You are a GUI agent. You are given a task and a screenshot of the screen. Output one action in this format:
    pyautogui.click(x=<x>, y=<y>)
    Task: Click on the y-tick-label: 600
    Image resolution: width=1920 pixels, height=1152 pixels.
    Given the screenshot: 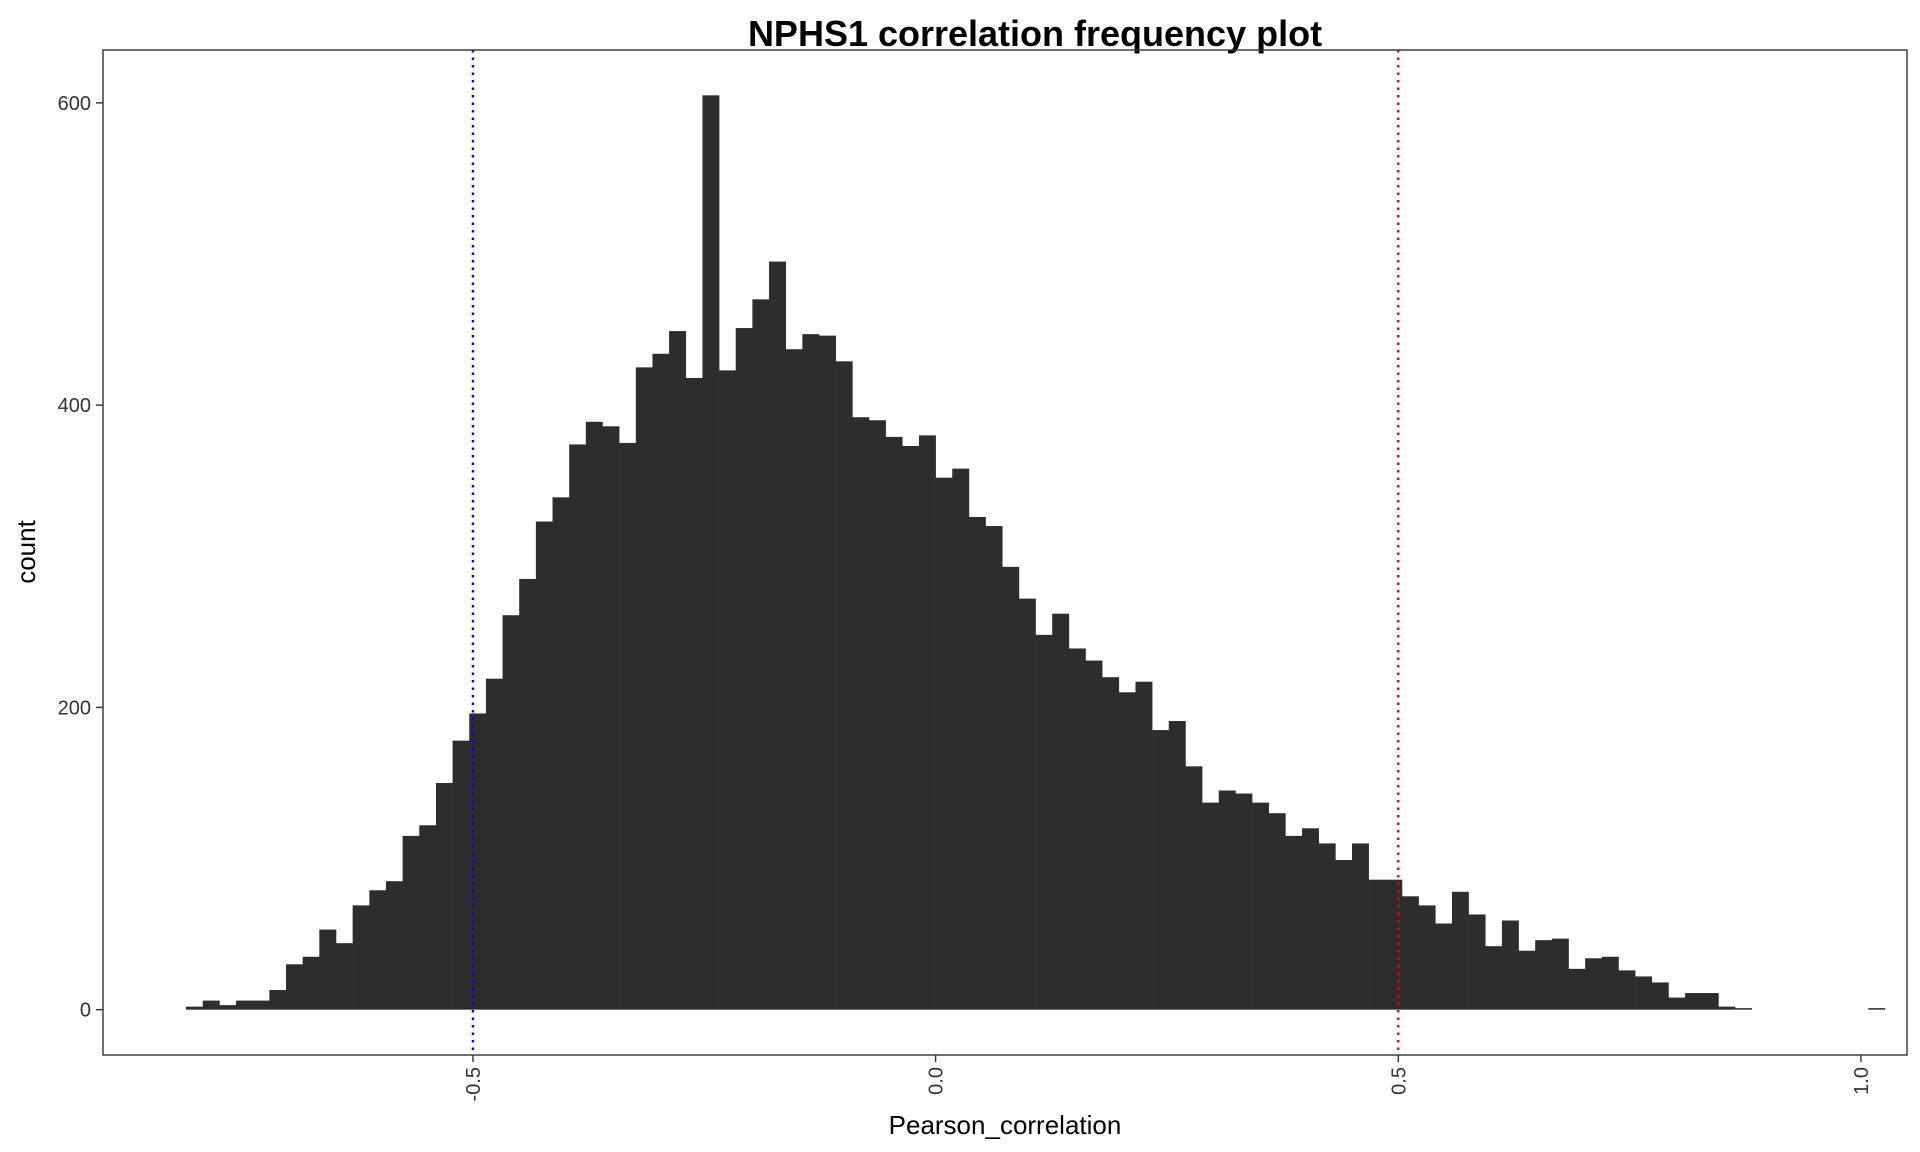 What is the action you would take?
    pyautogui.click(x=74, y=104)
    